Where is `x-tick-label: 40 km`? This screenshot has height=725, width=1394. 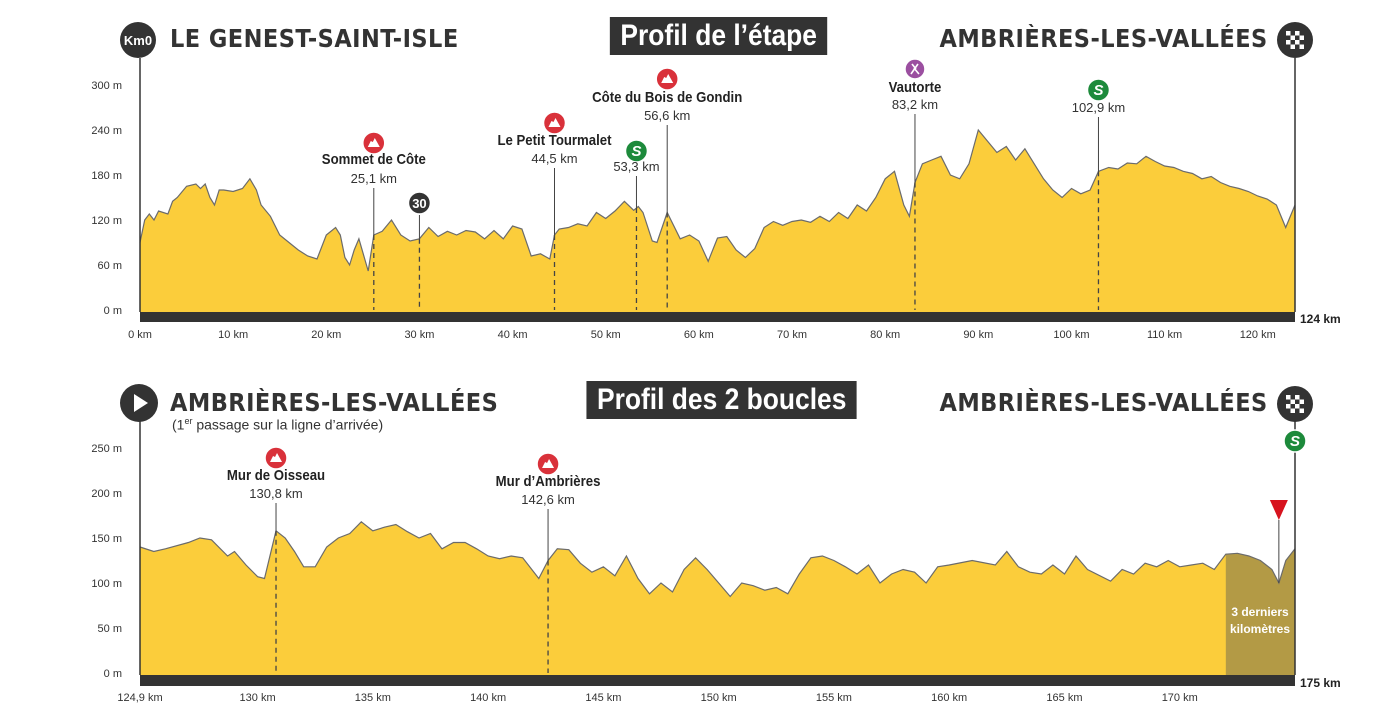 x-tick-label: 40 km is located at coordinates (513, 335).